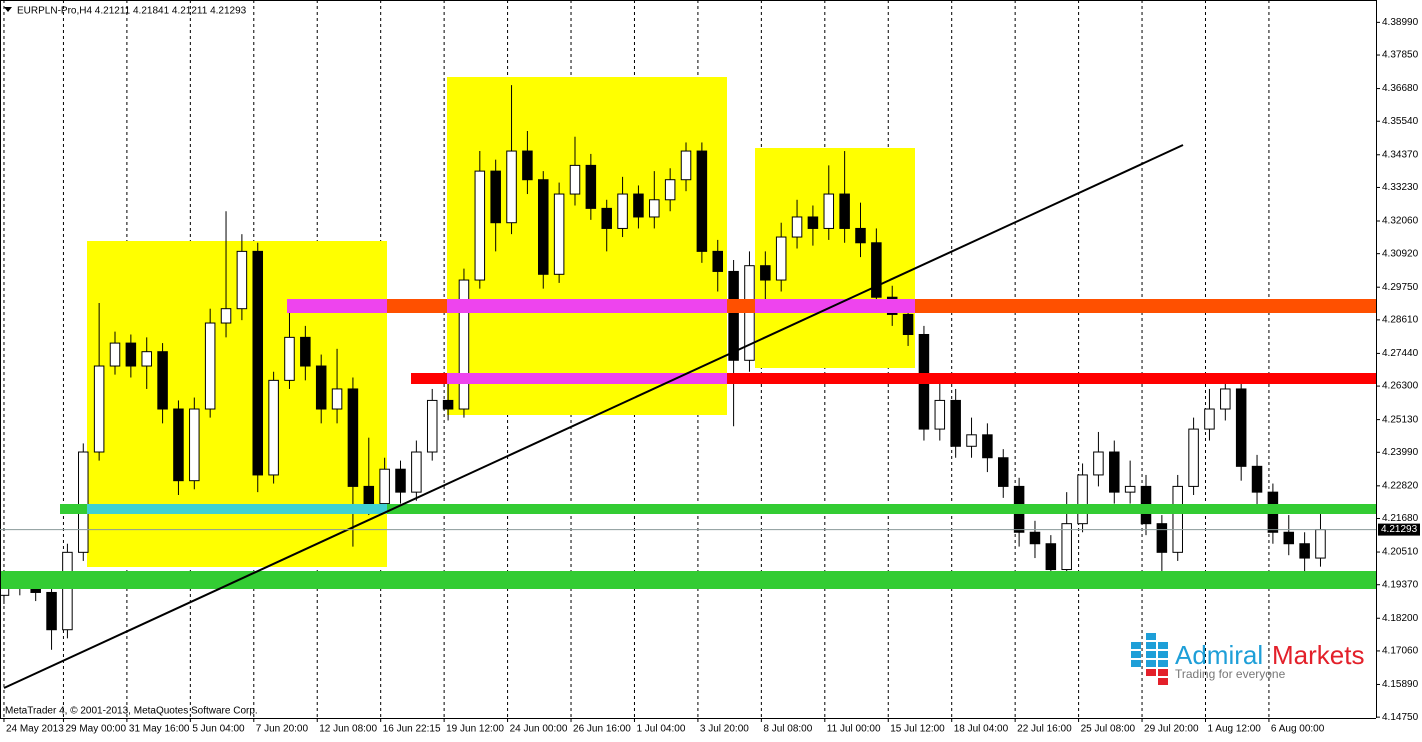 This screenshot has width=1422, height=742. I want to click on last-price-box, so click(1399, 529).